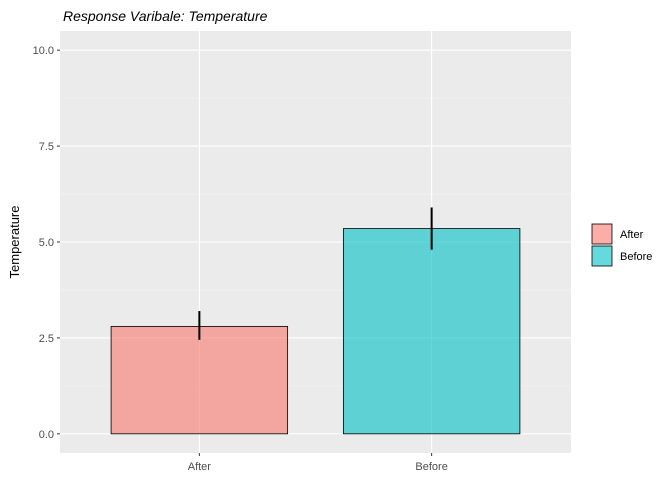 The image size is (672, 485). What do you see at coordinates (199, 380) in the screenshot?
I see `bar-after` at bounding box center [199, 380].